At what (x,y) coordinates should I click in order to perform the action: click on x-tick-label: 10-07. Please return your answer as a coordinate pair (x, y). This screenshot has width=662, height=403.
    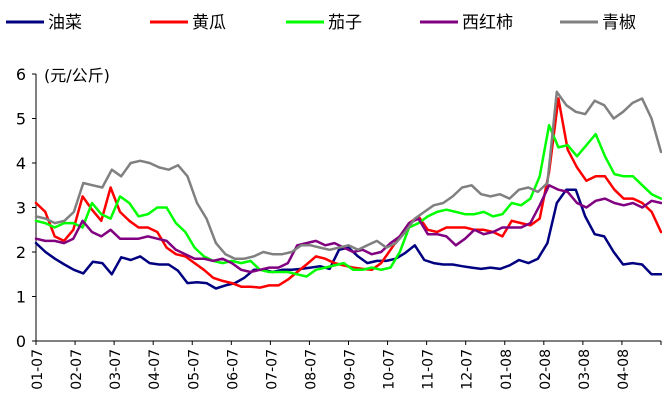
    Looking at the image, I should click on (390, 369).